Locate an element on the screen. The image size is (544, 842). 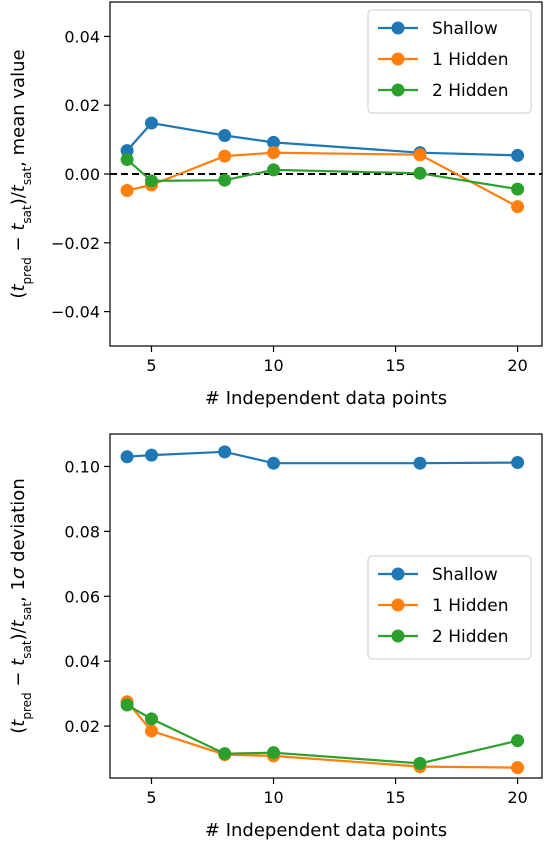
y-axis-label: (tpred − tsat)/tsat, 1σ deviation is located at coordinates (21, 605).